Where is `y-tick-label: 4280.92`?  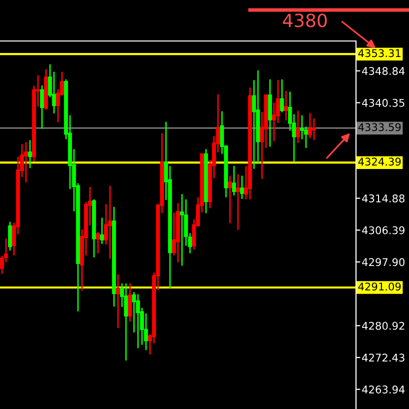 y-tick-label: 4280.92 is located at coordinates (383, 326).